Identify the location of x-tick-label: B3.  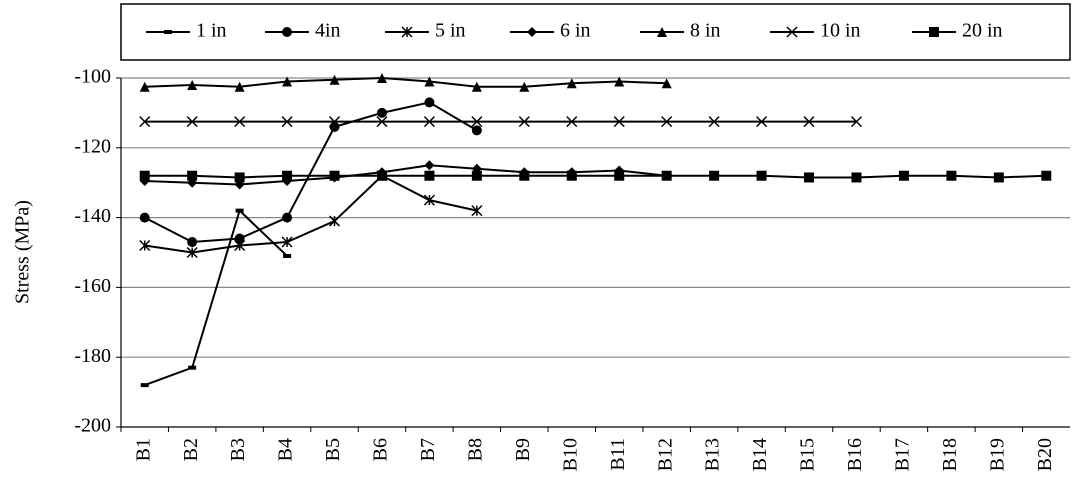
(238, 449).